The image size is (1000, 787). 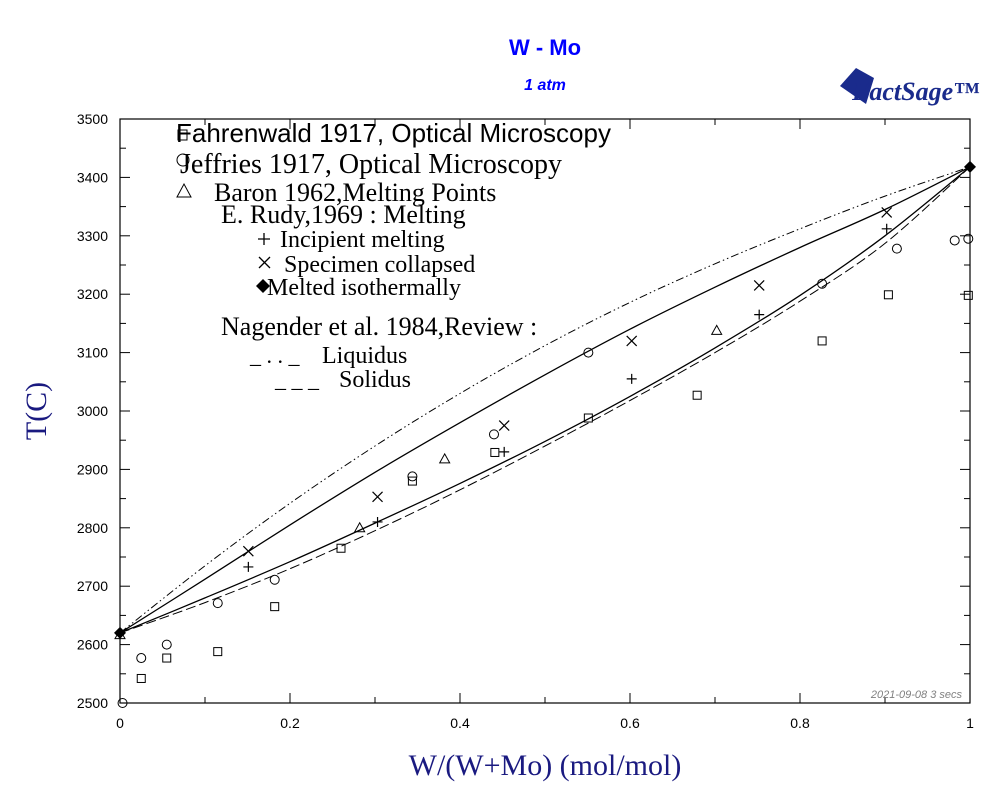 What do you see at coordinates (36, 411) in the screenshot?
I see `y-axis-label: T(C)` at bounding box center [36, 411].